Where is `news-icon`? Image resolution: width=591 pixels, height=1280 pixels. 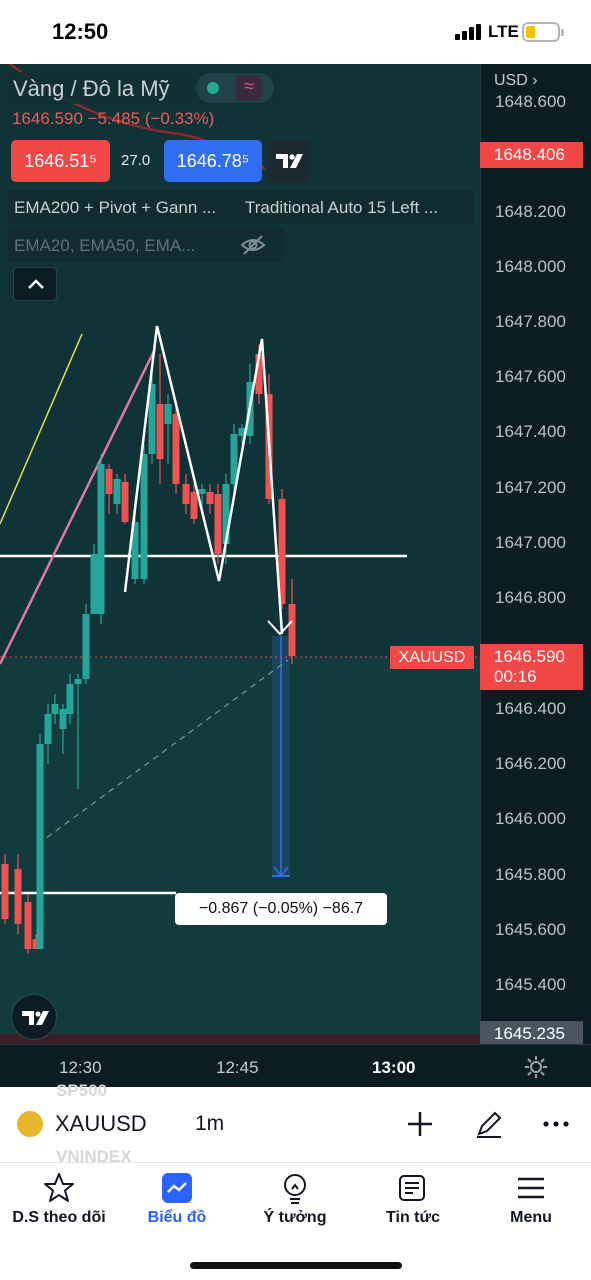 news-icon is located at coordinates (412, 1188).